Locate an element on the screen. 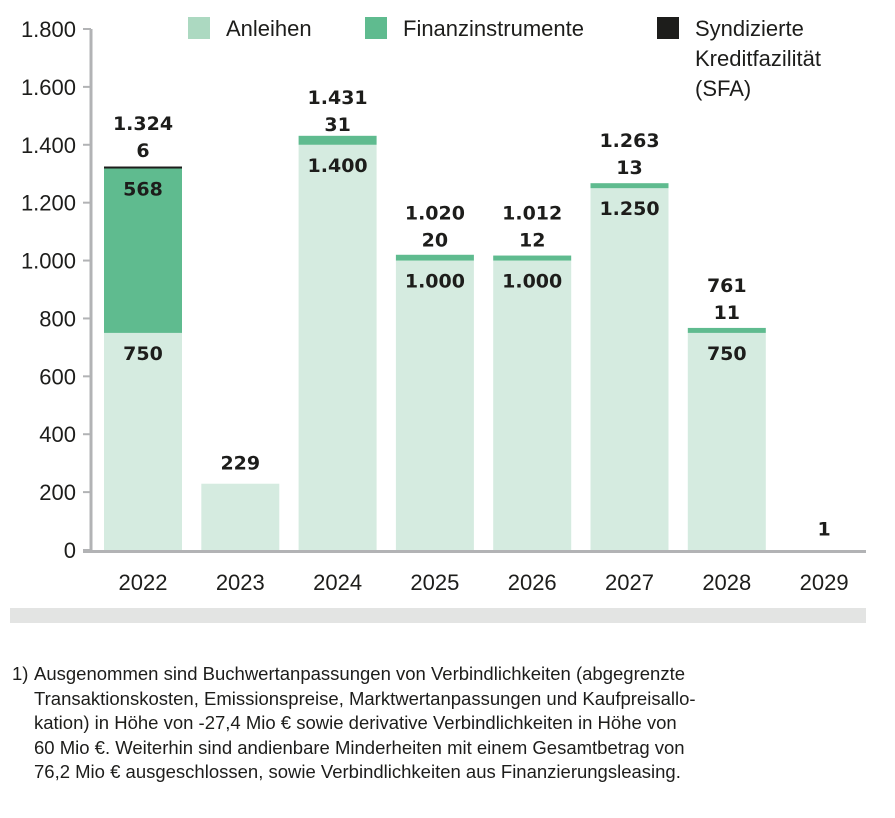 This screenshot has width=895, height=818. x-tick-label: 2023 is located at coordinates (240, 582).